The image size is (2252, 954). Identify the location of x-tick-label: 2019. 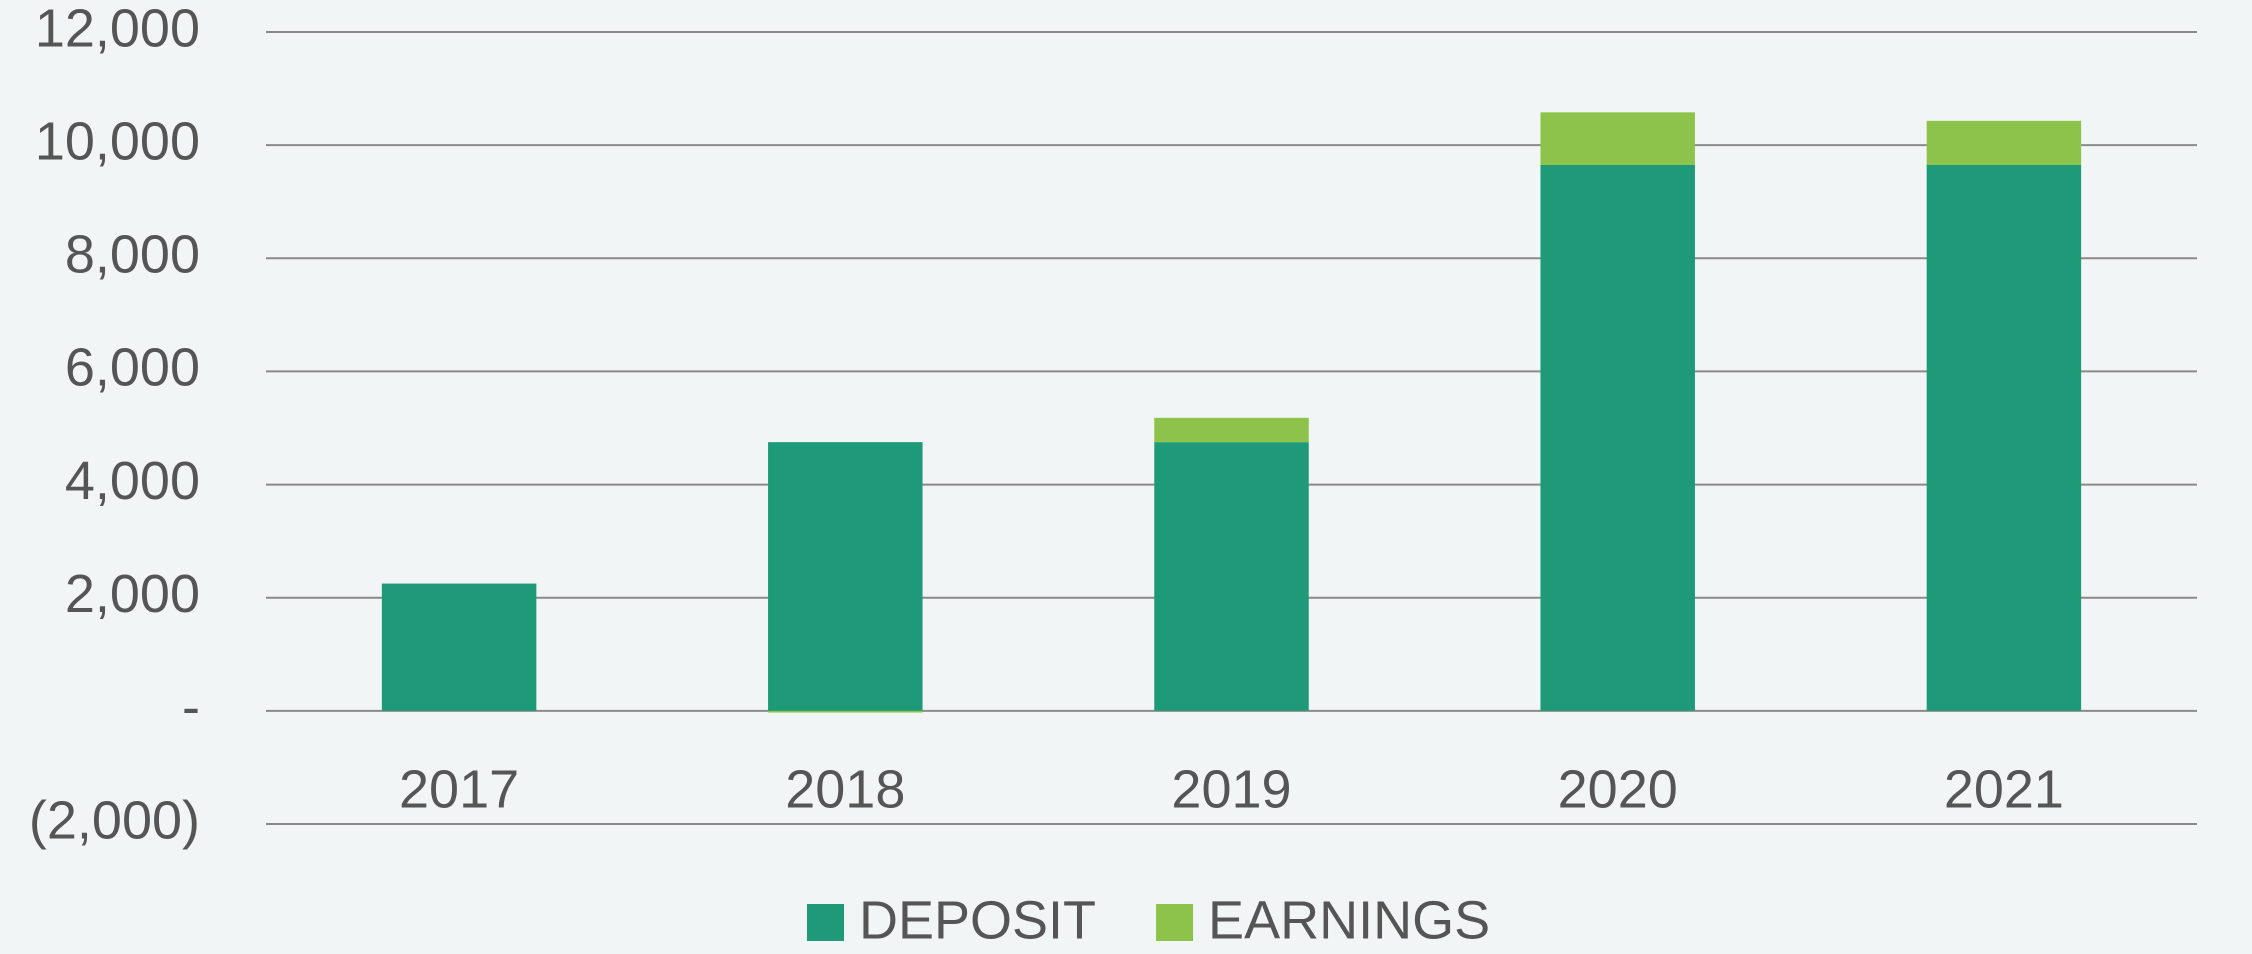
(1231, 789).